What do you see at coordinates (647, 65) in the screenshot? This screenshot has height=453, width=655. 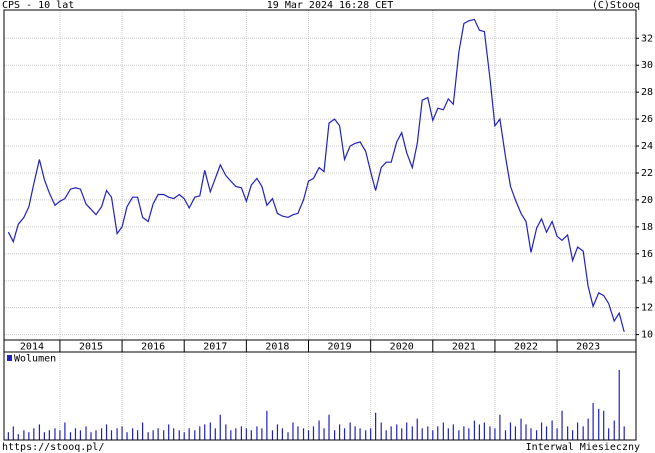 I see `y-tick-label: 30` at bounding box center [647, 65].